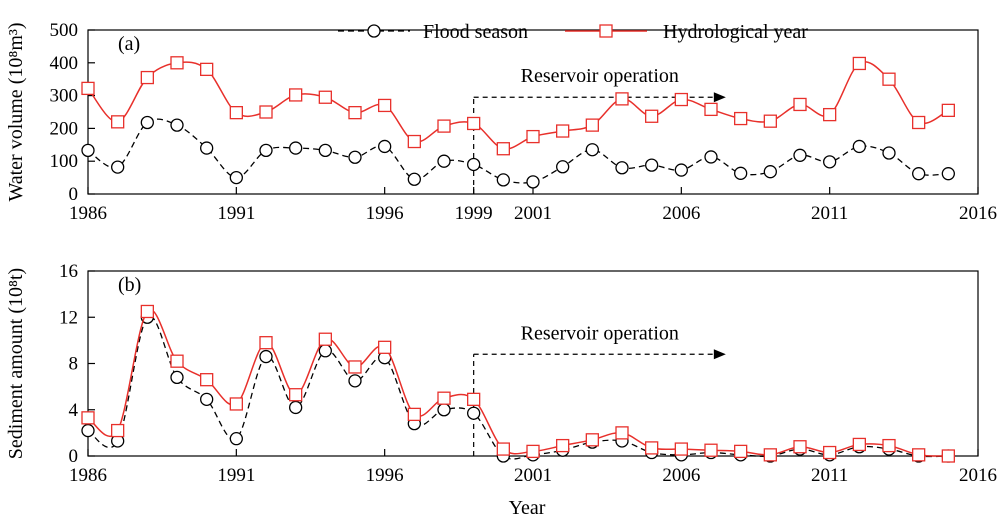 The height and width of the screenshot is (519, 1000). What do you see at coordinates (236, 475) in the screenshot?
I see `x-tick-label: 1991` at bounding box center [236, 475].